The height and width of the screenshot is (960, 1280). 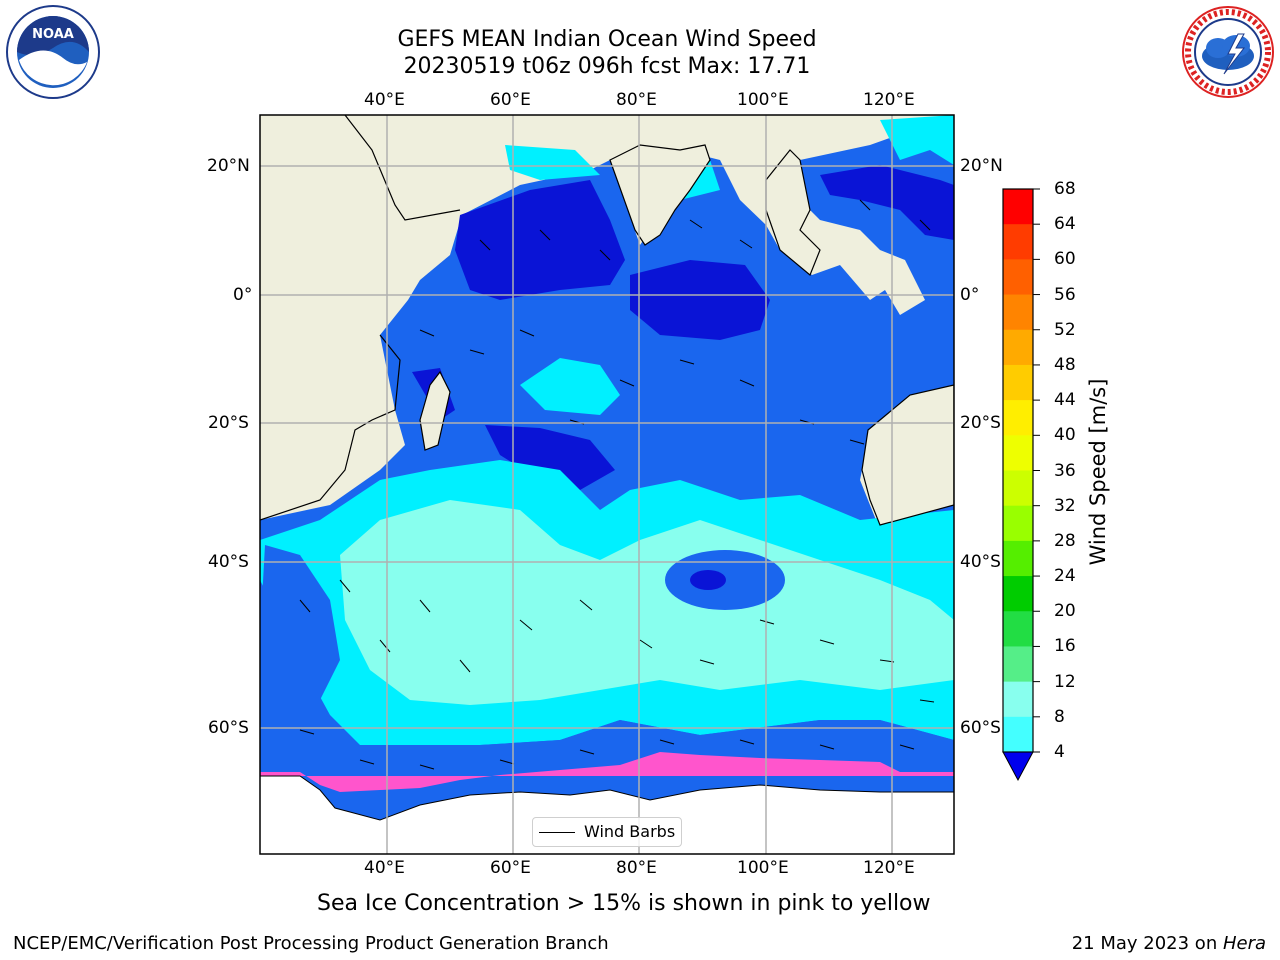 I want to click on lat-tick-left-40s: 40°S, so click(x=228, y=562).